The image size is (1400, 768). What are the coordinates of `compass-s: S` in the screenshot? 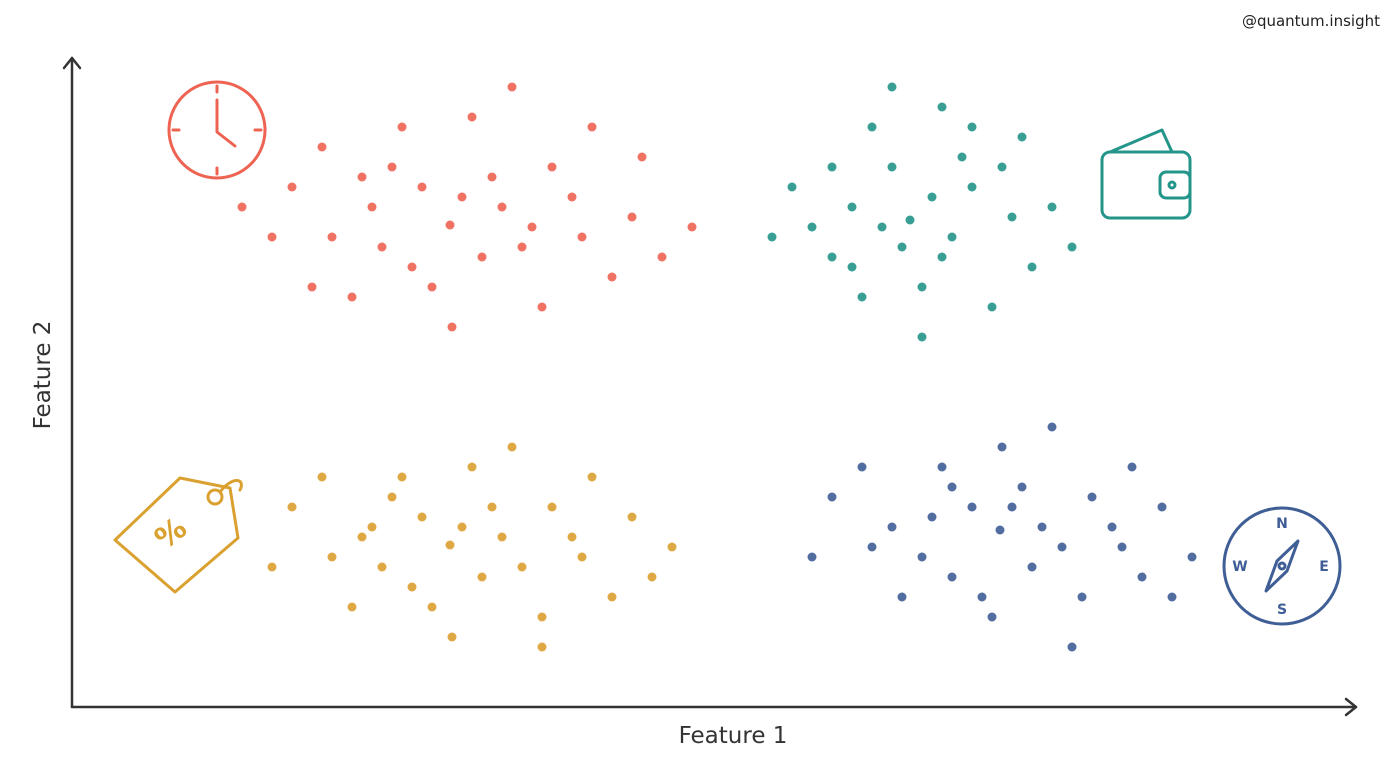 It's located at (1282, 610).